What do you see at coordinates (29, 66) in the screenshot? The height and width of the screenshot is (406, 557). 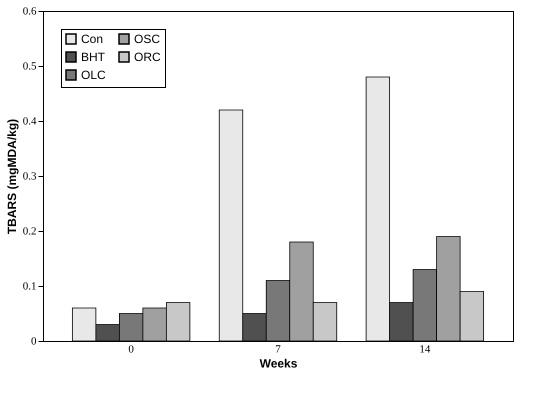 I see `y-tick-label: 0.5` at bounding box center [29, 66].